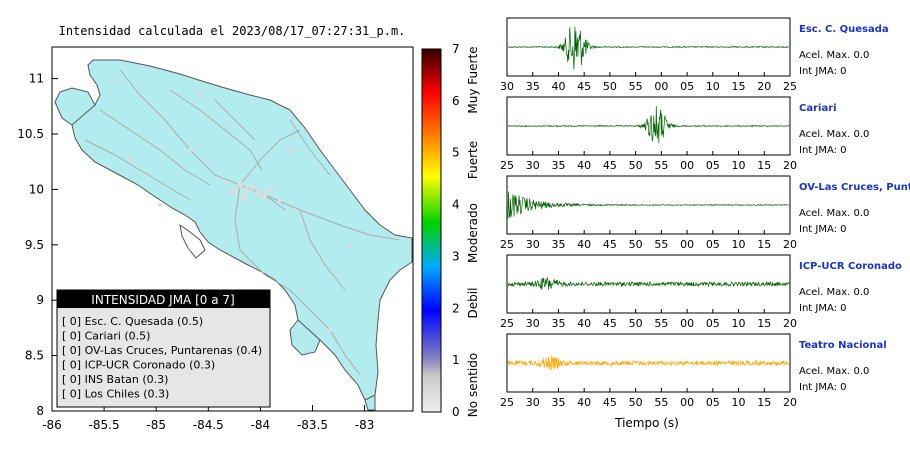 Image resolution: width=910 pixels, height=460 pixels. I want to click on station-name: Cariari, so click(818, 108).